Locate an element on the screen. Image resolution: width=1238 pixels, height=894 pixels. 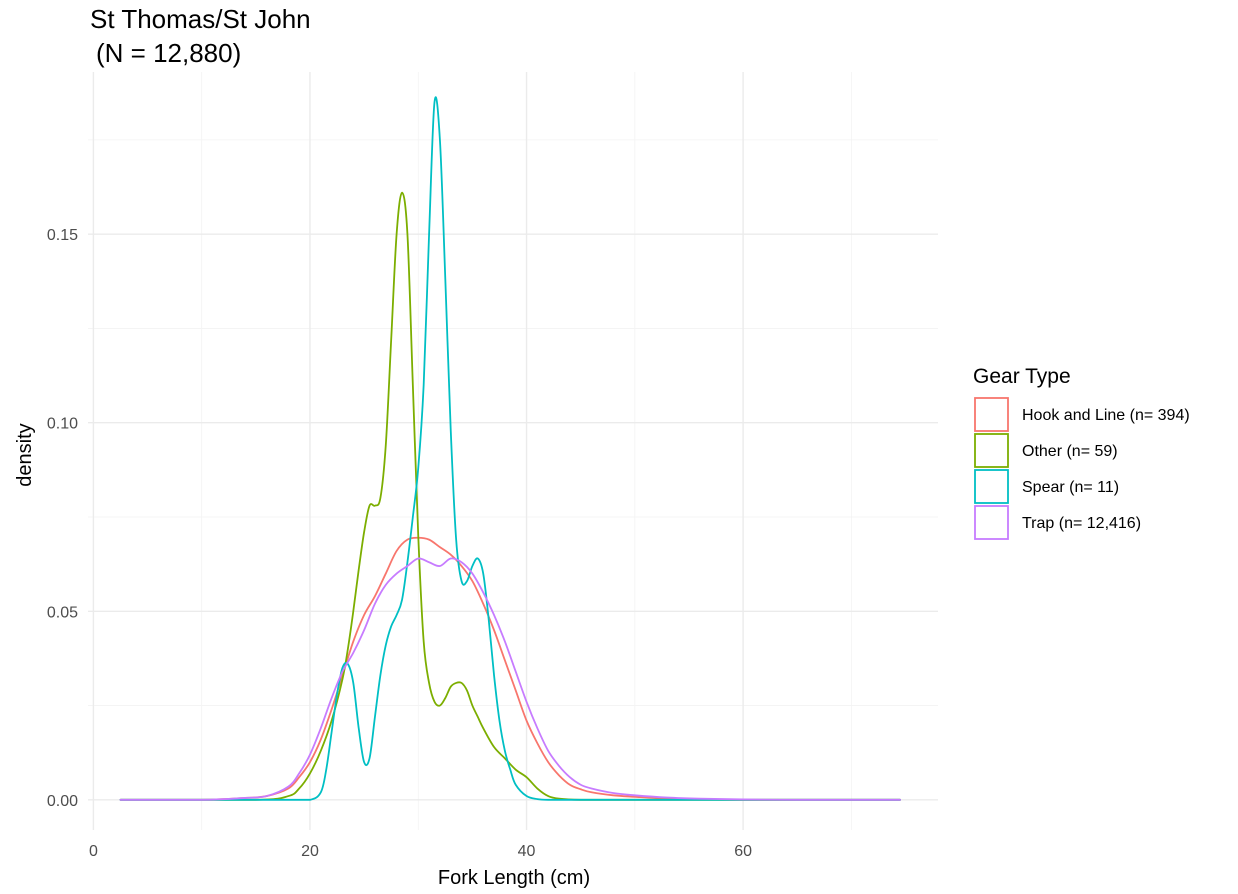
y-tick-label: 0.15 is located at coordinates (62, 235).